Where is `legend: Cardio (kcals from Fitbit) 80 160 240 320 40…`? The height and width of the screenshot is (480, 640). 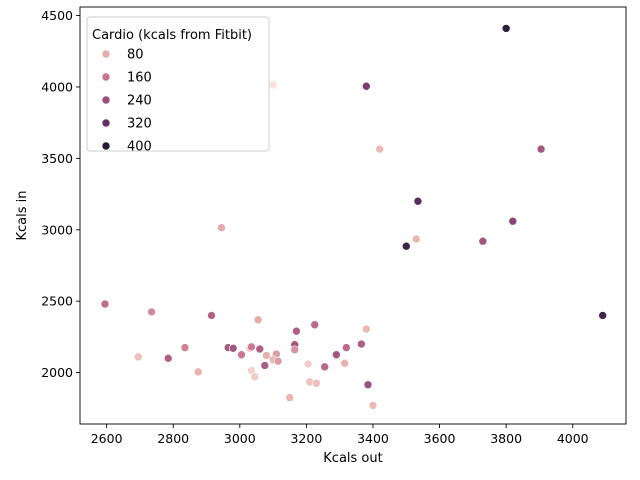 legend: Cardio (kcals from Fitbit) 80 160 240 320 40… is located at coordinates (178, 85).